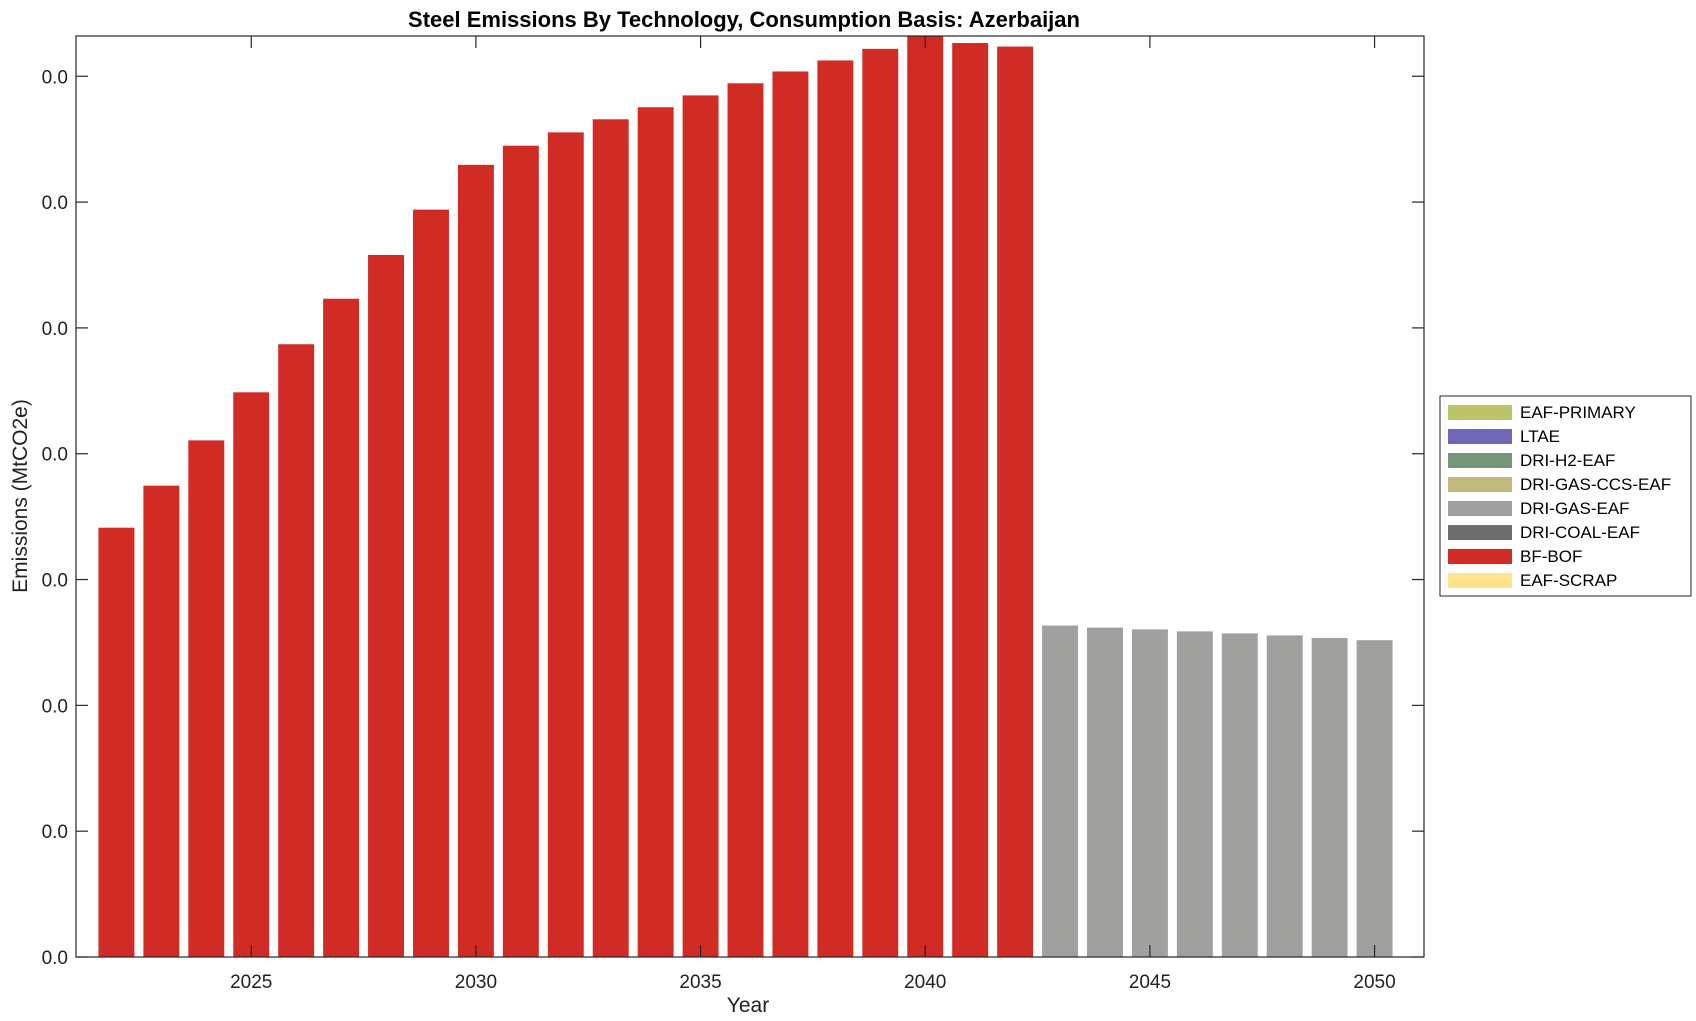 The width and height of the screenshot is (1696, 1021). What do you see at coordinates (748, 1005) in the screenshot?
I see `x-axis-label: Year` at bounding box center [748, 1005].